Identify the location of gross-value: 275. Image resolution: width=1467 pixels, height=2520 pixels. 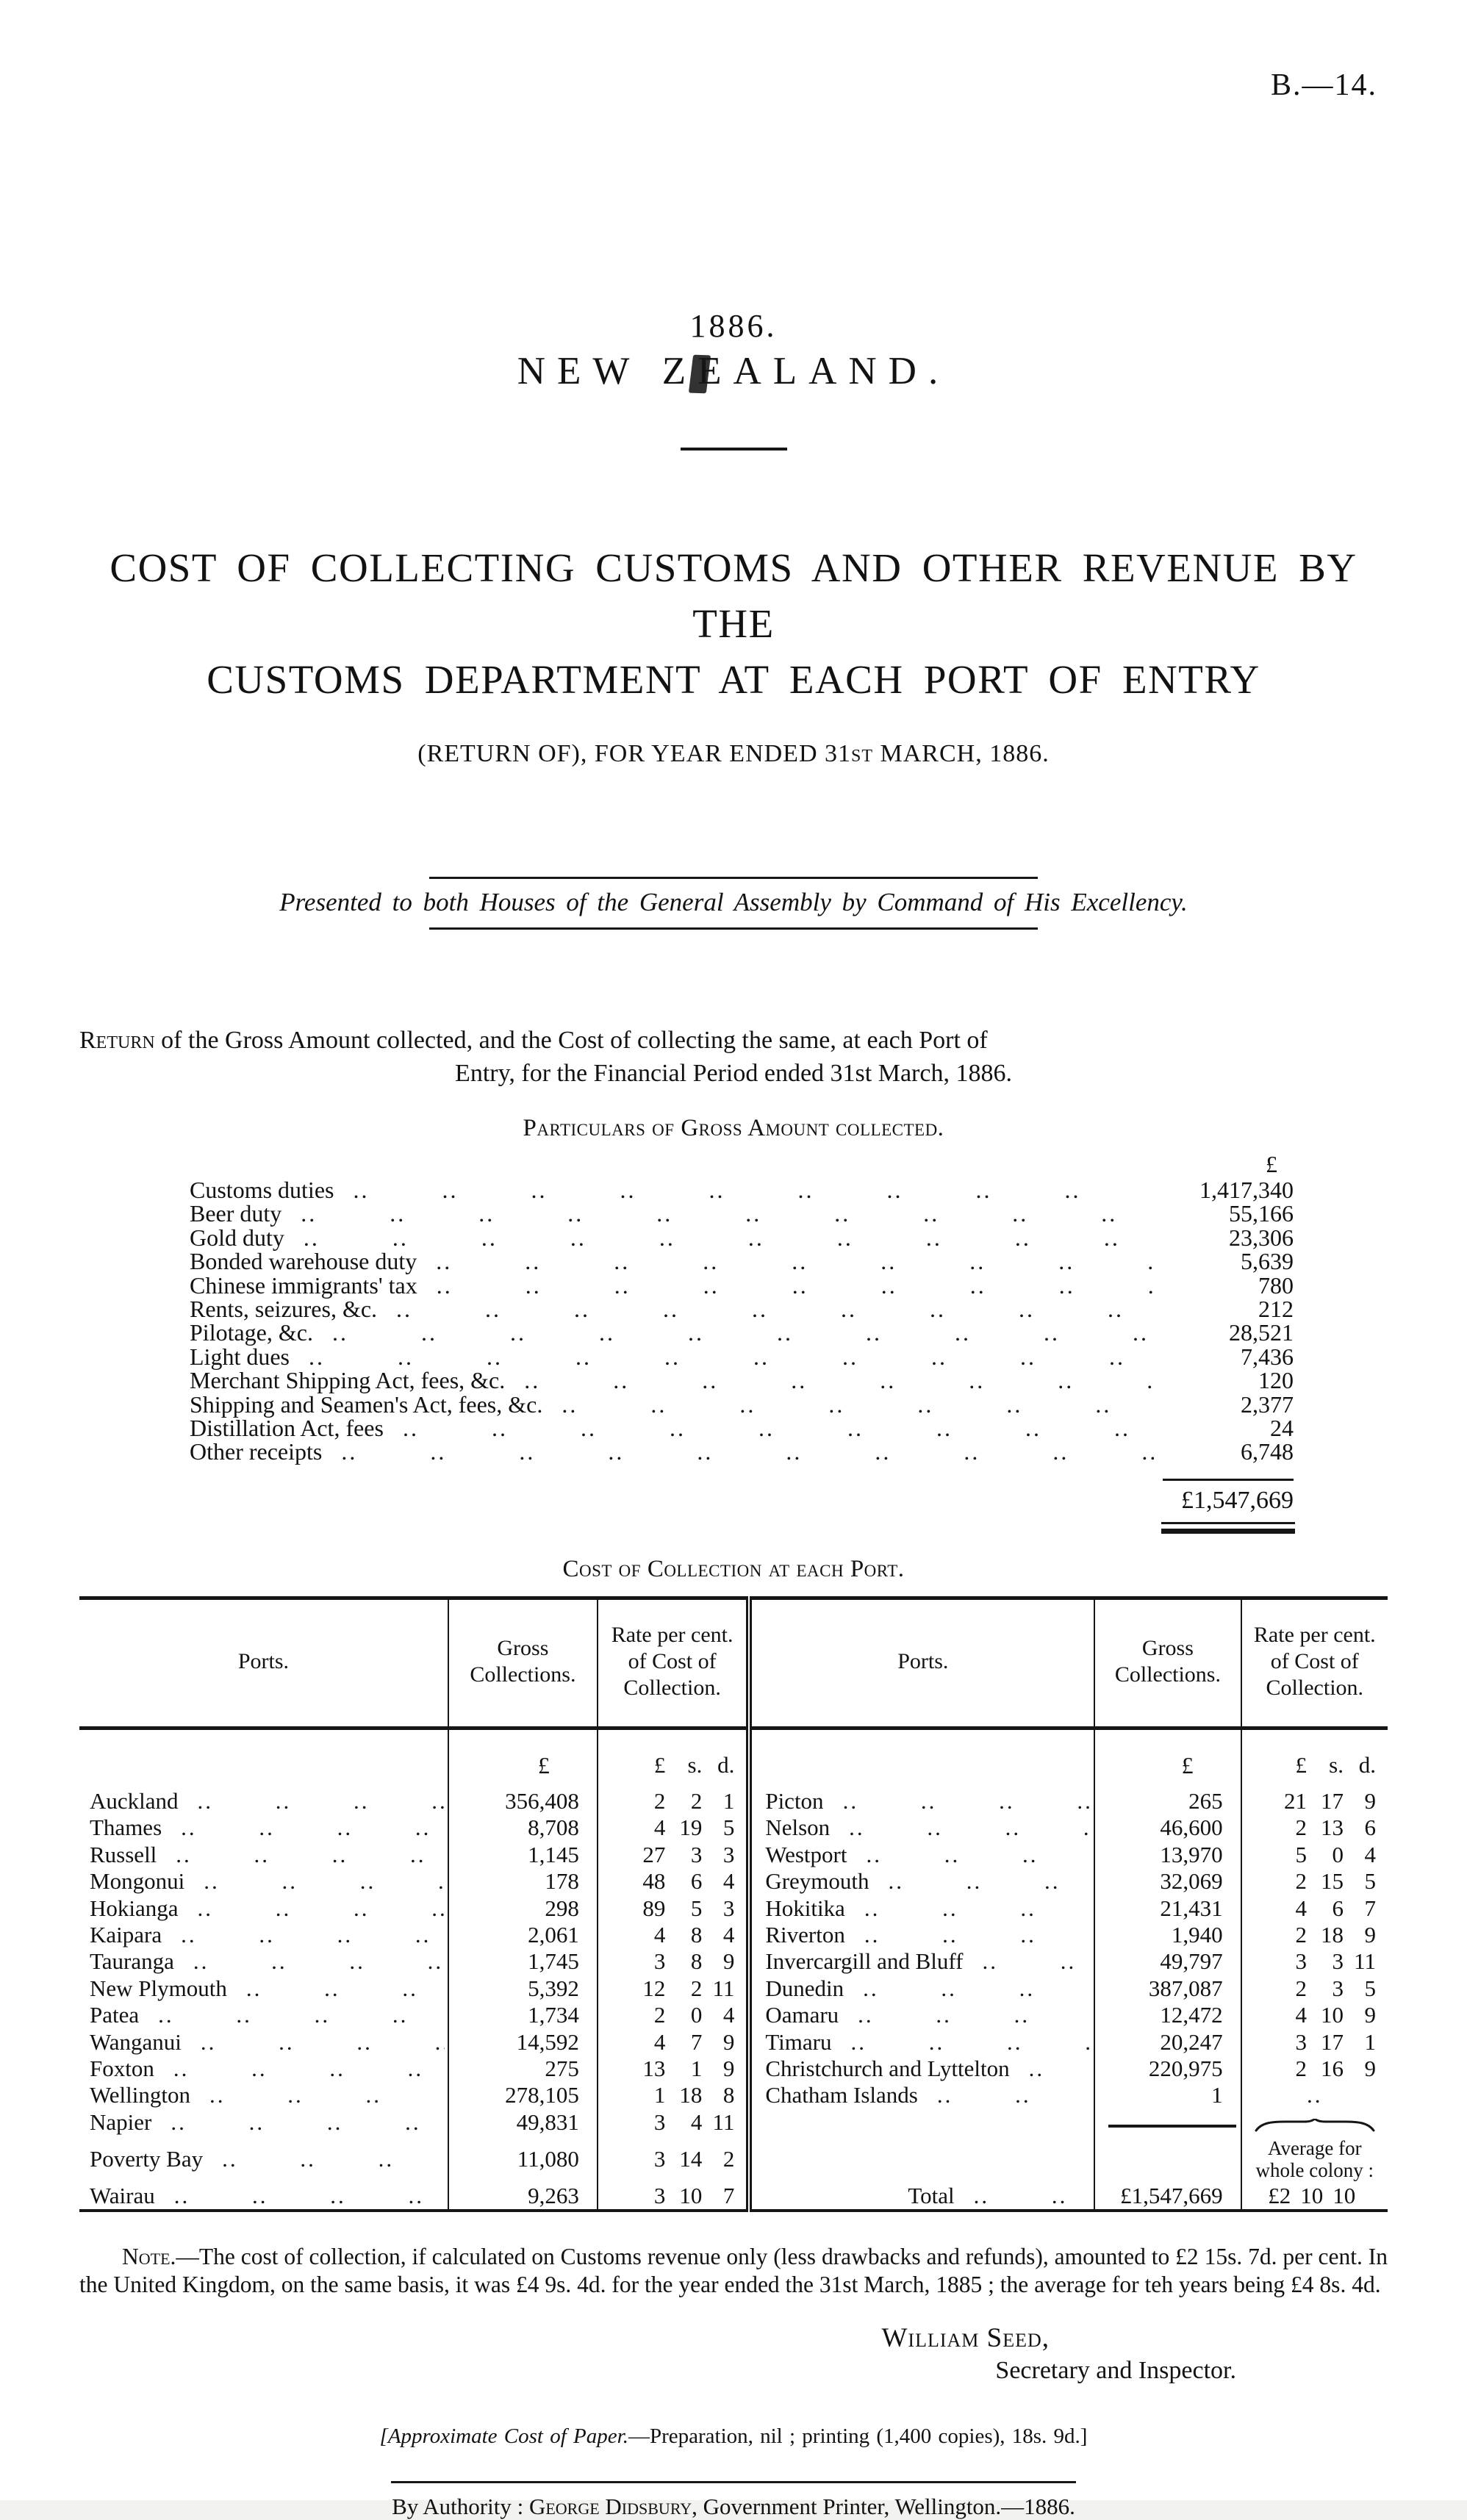
(562, 2068).